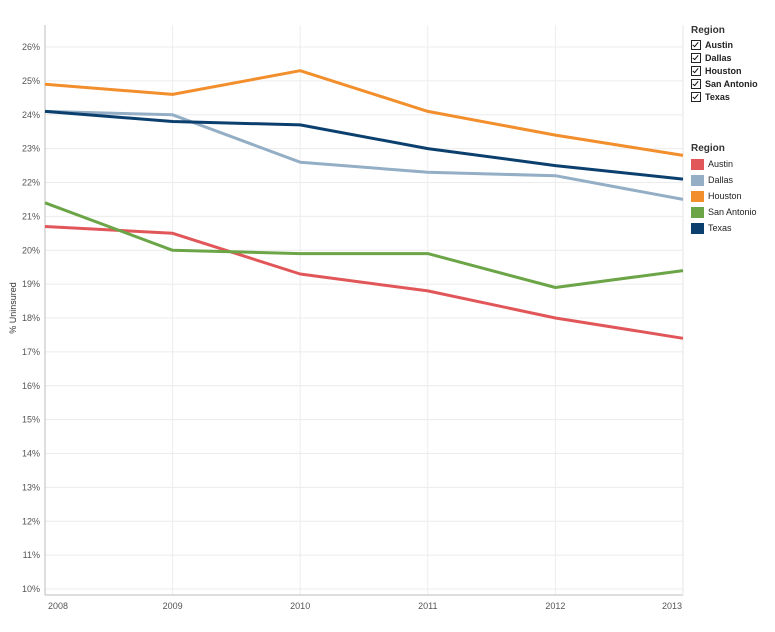 The image size is (775, 632). What do you see at coordinates (300, 606) in the screenshot?
I see `x-tick-label: 2010` at bounding box center [300, 606].